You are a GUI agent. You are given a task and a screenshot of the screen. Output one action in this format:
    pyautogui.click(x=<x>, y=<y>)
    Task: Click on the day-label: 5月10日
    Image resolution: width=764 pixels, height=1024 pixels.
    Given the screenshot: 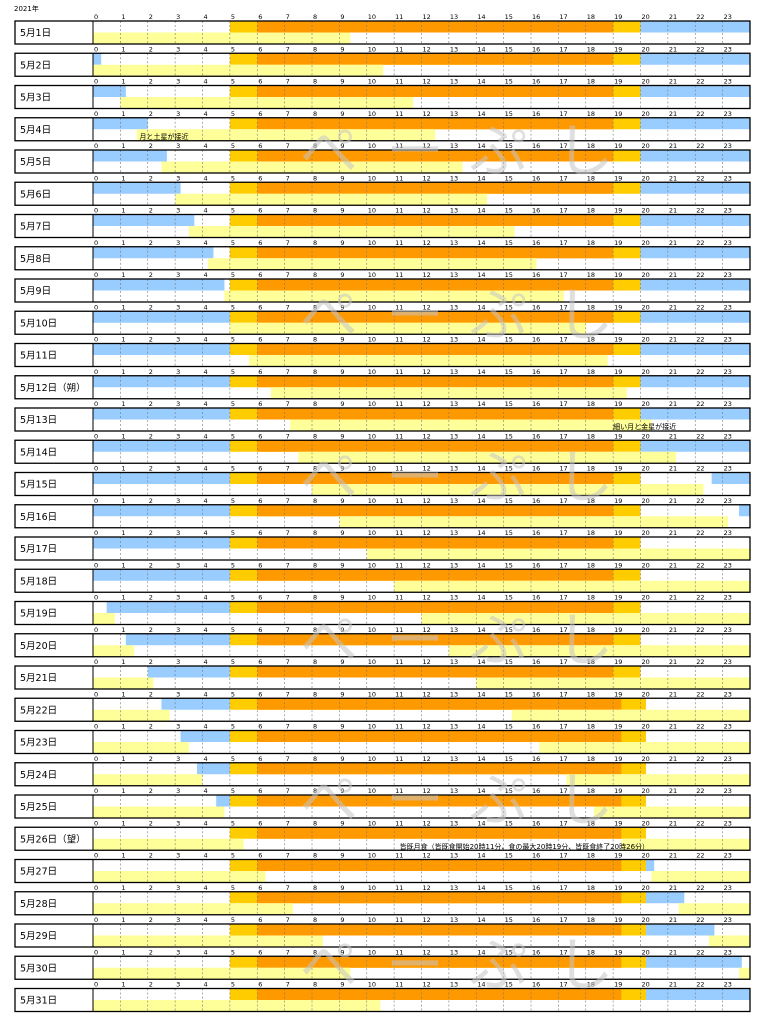 What is the action you would take?
    pyautogui.click(x=38, y=323)
    